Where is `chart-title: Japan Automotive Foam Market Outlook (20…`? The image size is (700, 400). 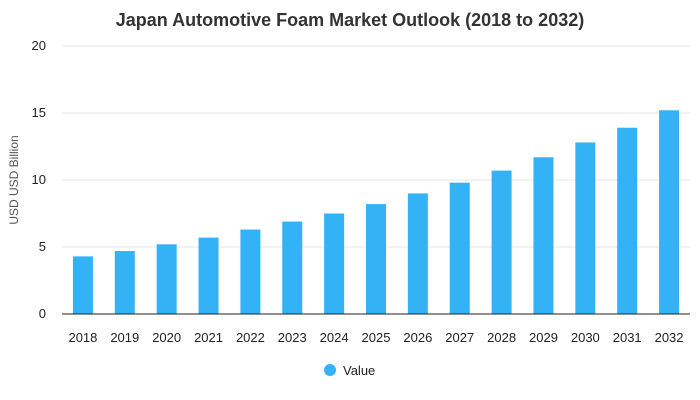 chart-title: Japan Automotive Foam Market Outlook (20… is located at coordinates (350, 20).